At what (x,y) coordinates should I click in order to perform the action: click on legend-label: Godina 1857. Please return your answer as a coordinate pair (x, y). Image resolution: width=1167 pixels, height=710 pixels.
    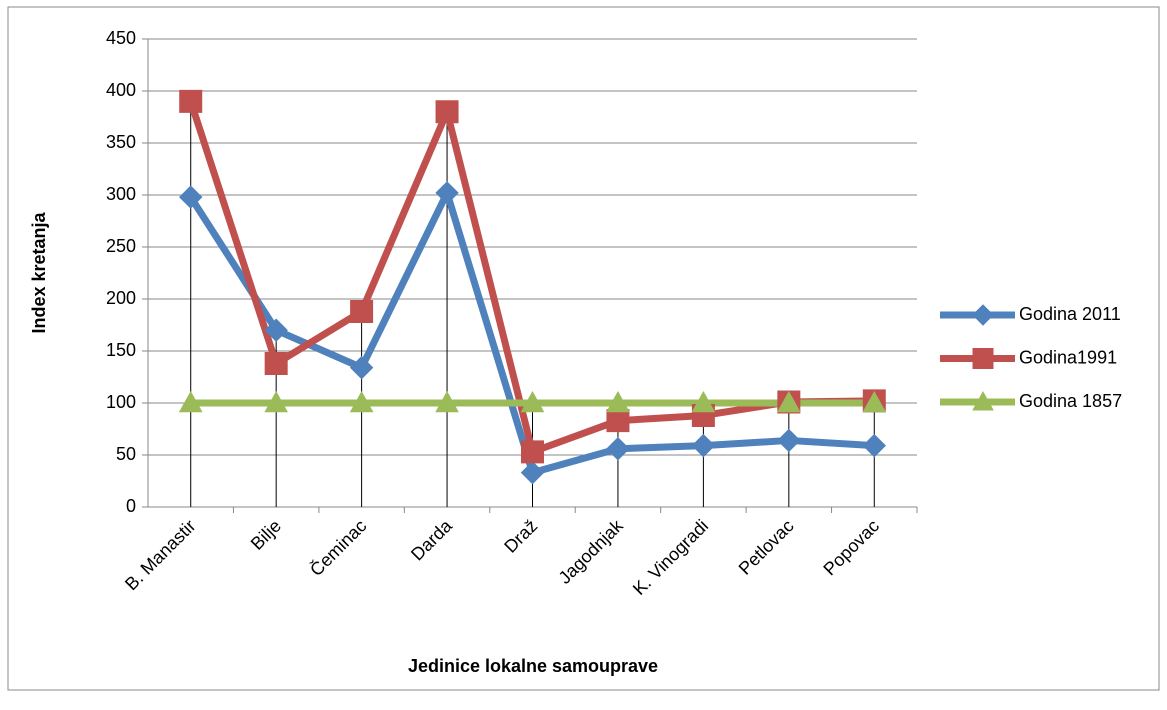
    Looking at the image, I should click on (1070, 401).